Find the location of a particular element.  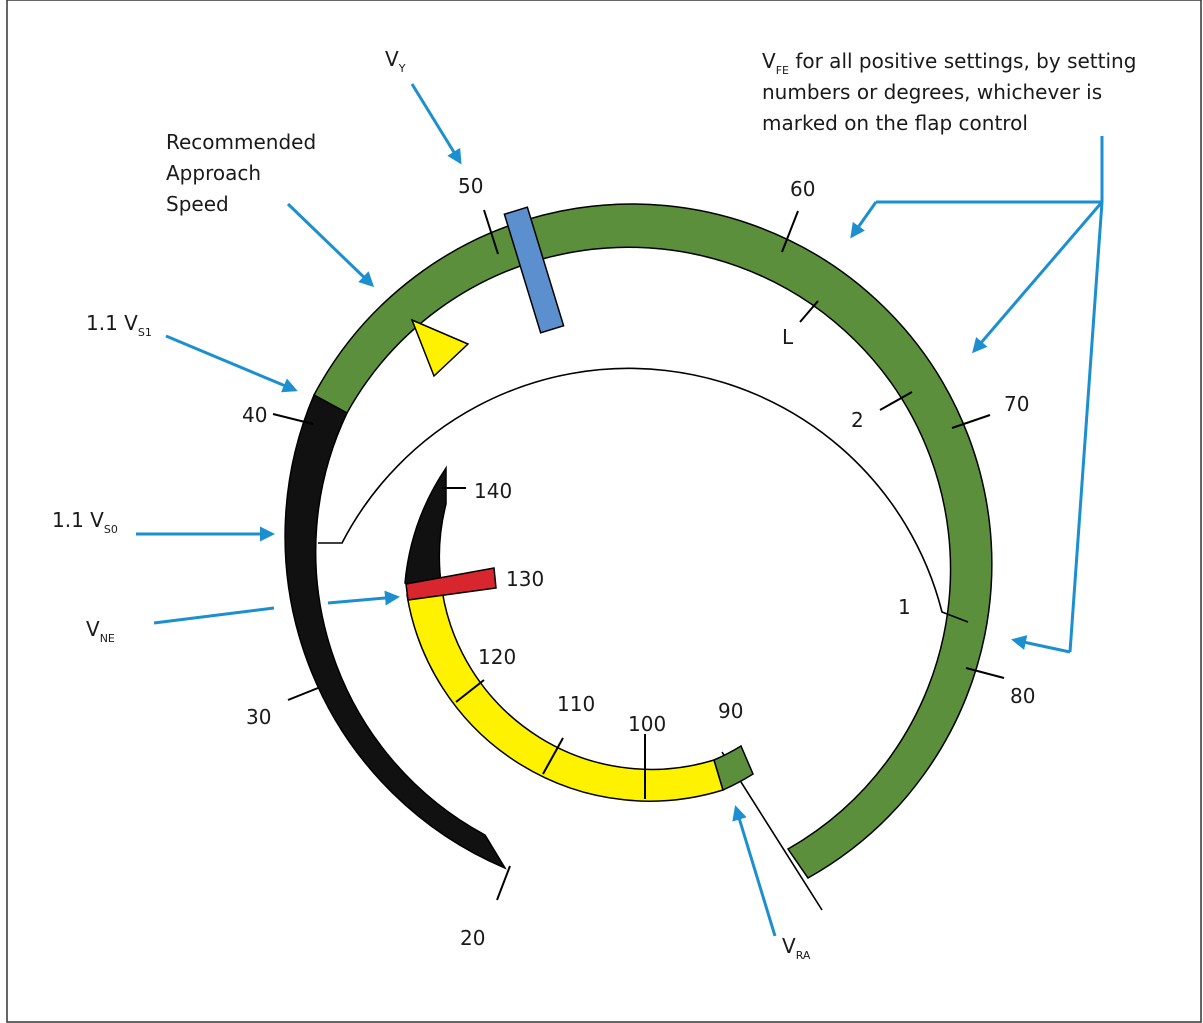

label-90: 90 is located at coordinates (730, 711).